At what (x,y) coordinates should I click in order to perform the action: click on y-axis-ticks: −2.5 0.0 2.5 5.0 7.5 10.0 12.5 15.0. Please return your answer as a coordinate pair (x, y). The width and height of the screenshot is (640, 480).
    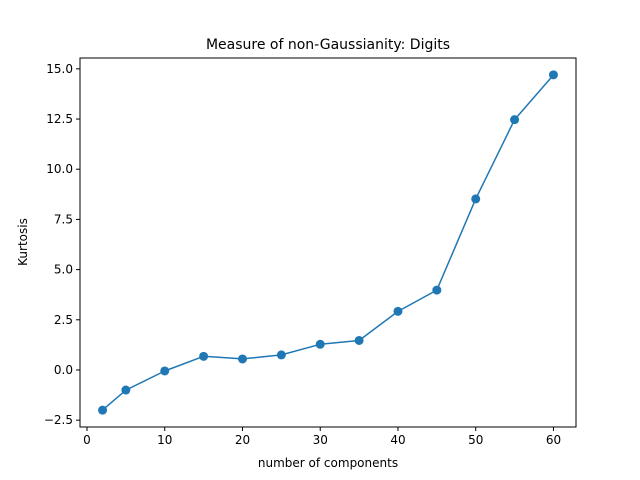
    Looking at the image, I should click on (62, 244).